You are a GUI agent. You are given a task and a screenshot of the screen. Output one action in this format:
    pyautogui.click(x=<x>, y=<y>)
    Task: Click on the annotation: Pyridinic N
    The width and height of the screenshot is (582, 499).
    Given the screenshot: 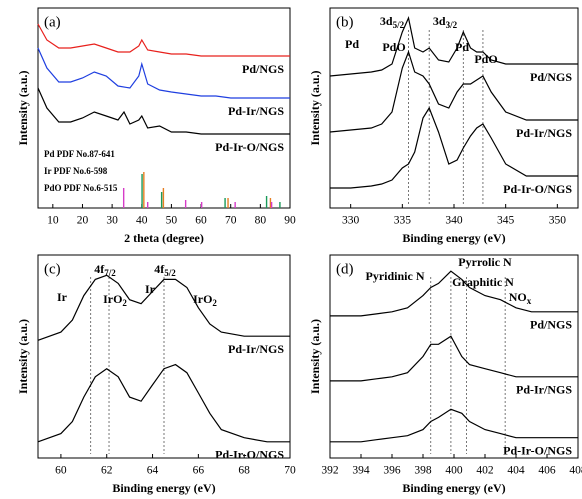 What is the action you would take?
    pyautogui.click(x=395, y=276)
    